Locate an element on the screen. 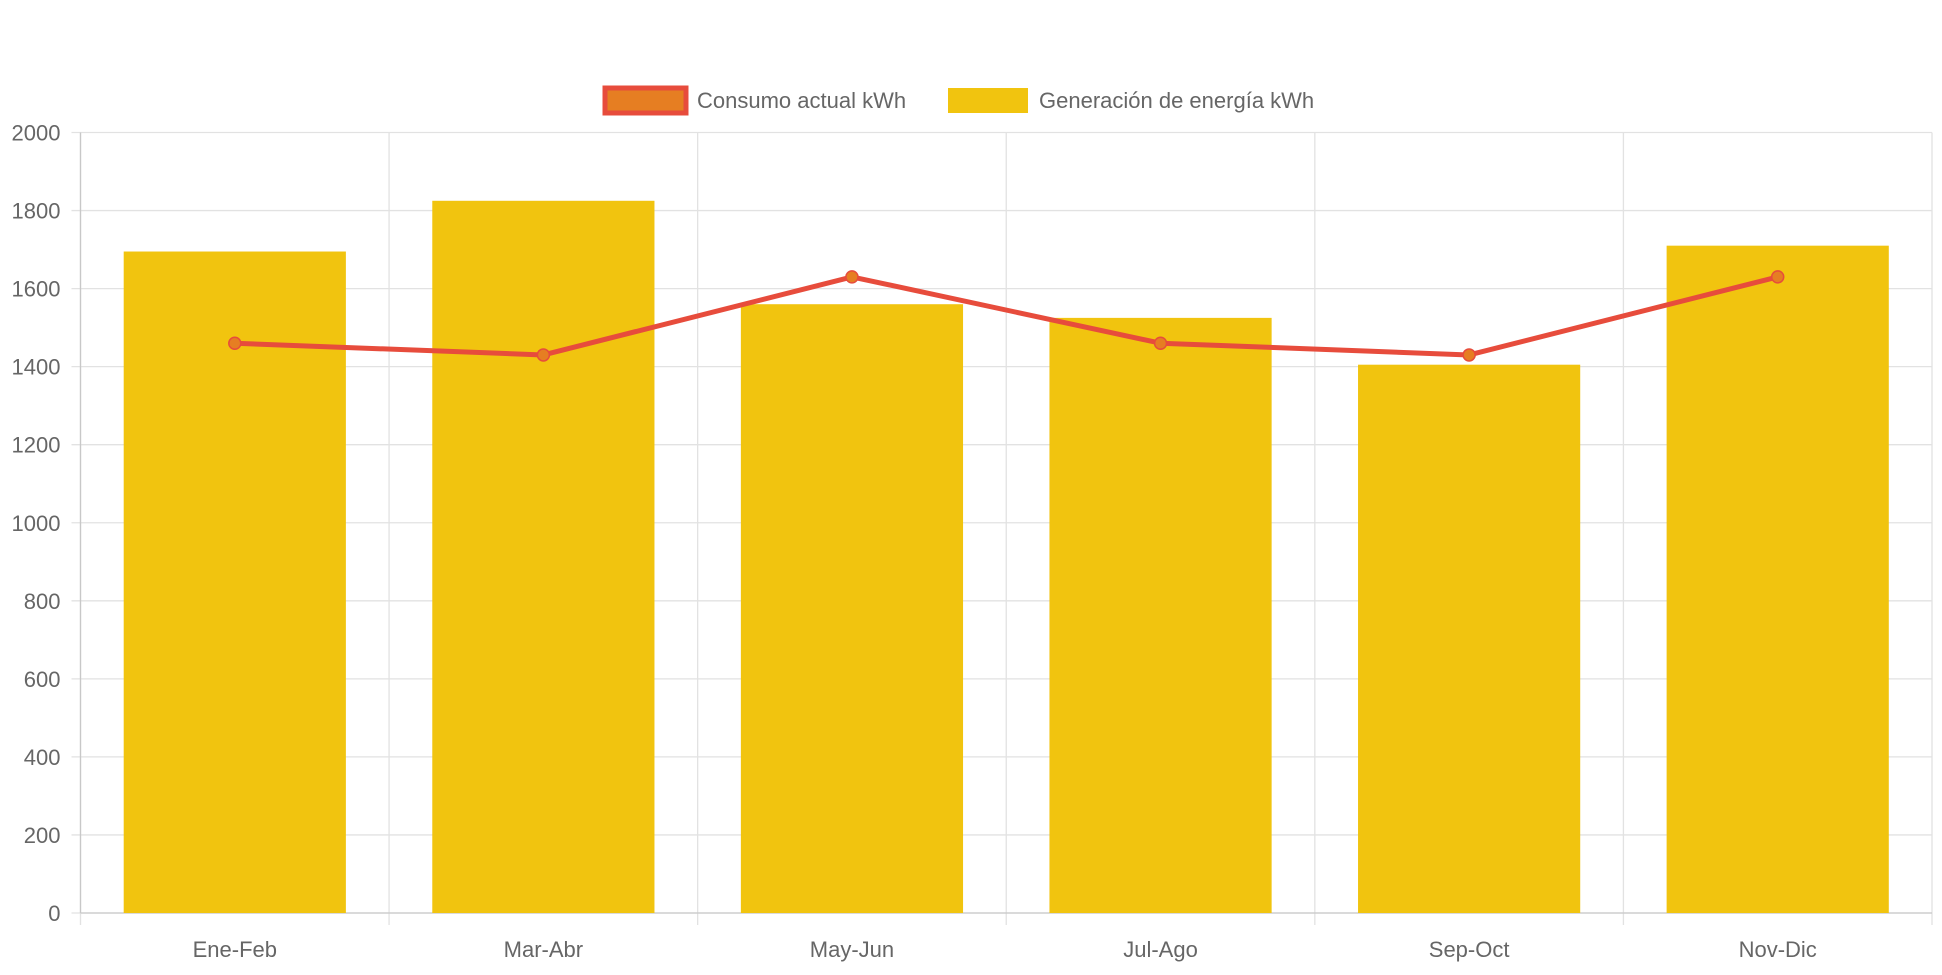 The width and height of the screenshot is (1942, 975). y-tick-label: 600 is located at coordinates (42, 679).